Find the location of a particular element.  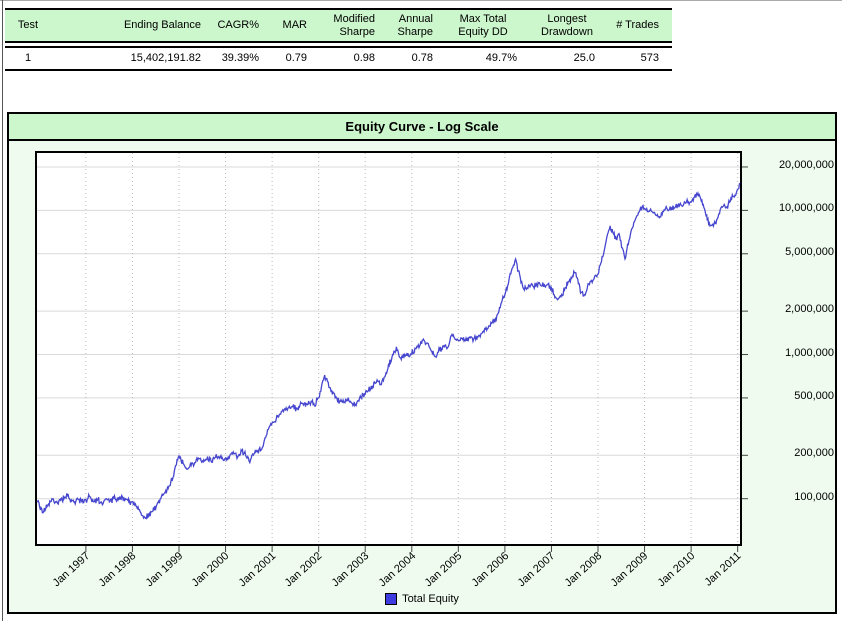

legend-label: Total Equity is located at coordinates (430, 599).